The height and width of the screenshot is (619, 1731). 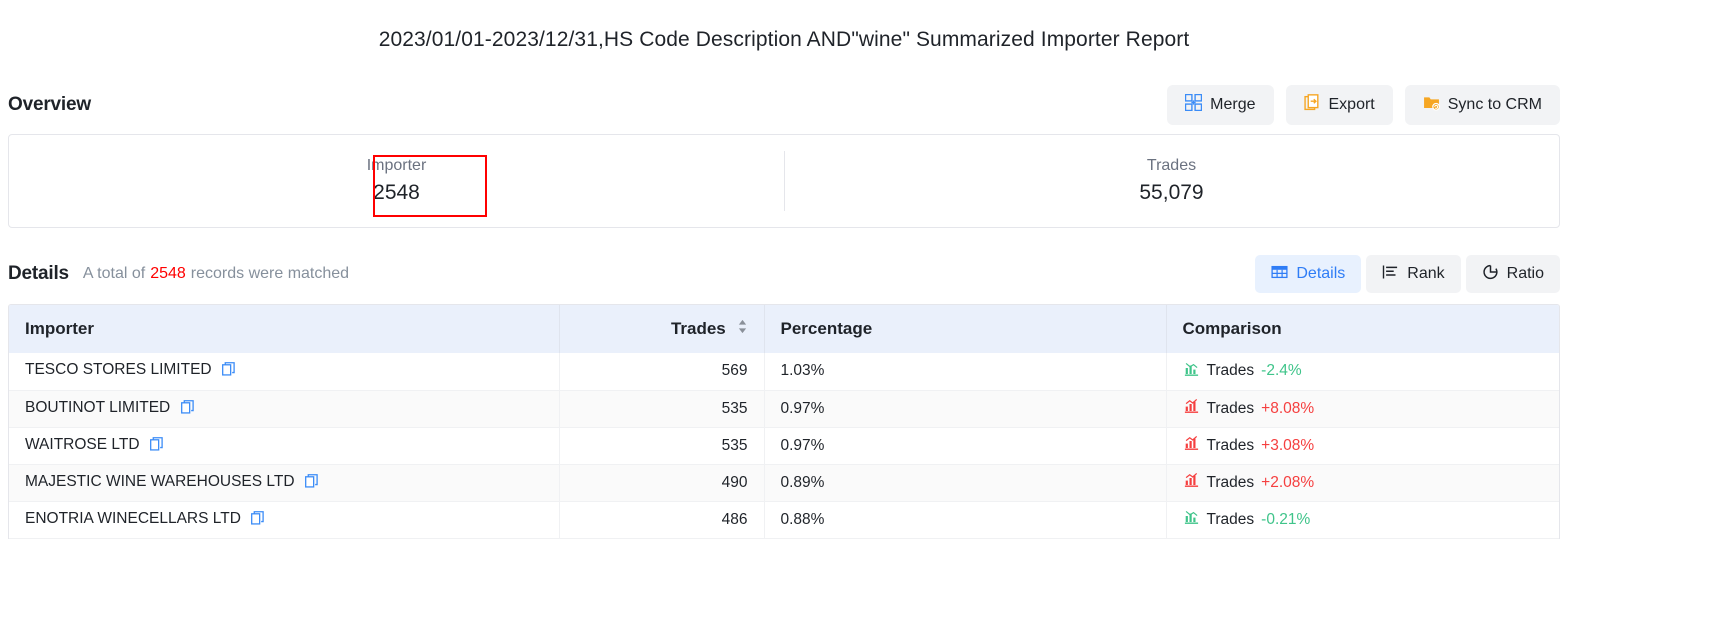 What do you see at coordinates (1426, 273) in the screenshot?
I see `tab-rank-label: Rank` at bounding box center [1426, 273].